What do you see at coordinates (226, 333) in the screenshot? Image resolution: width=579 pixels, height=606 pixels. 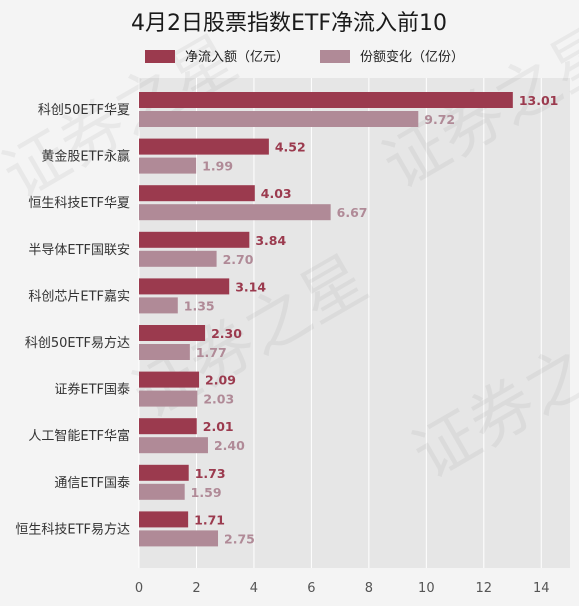 I see `value-label-net-inflow: 2.30` at bounding box center [226, 333].